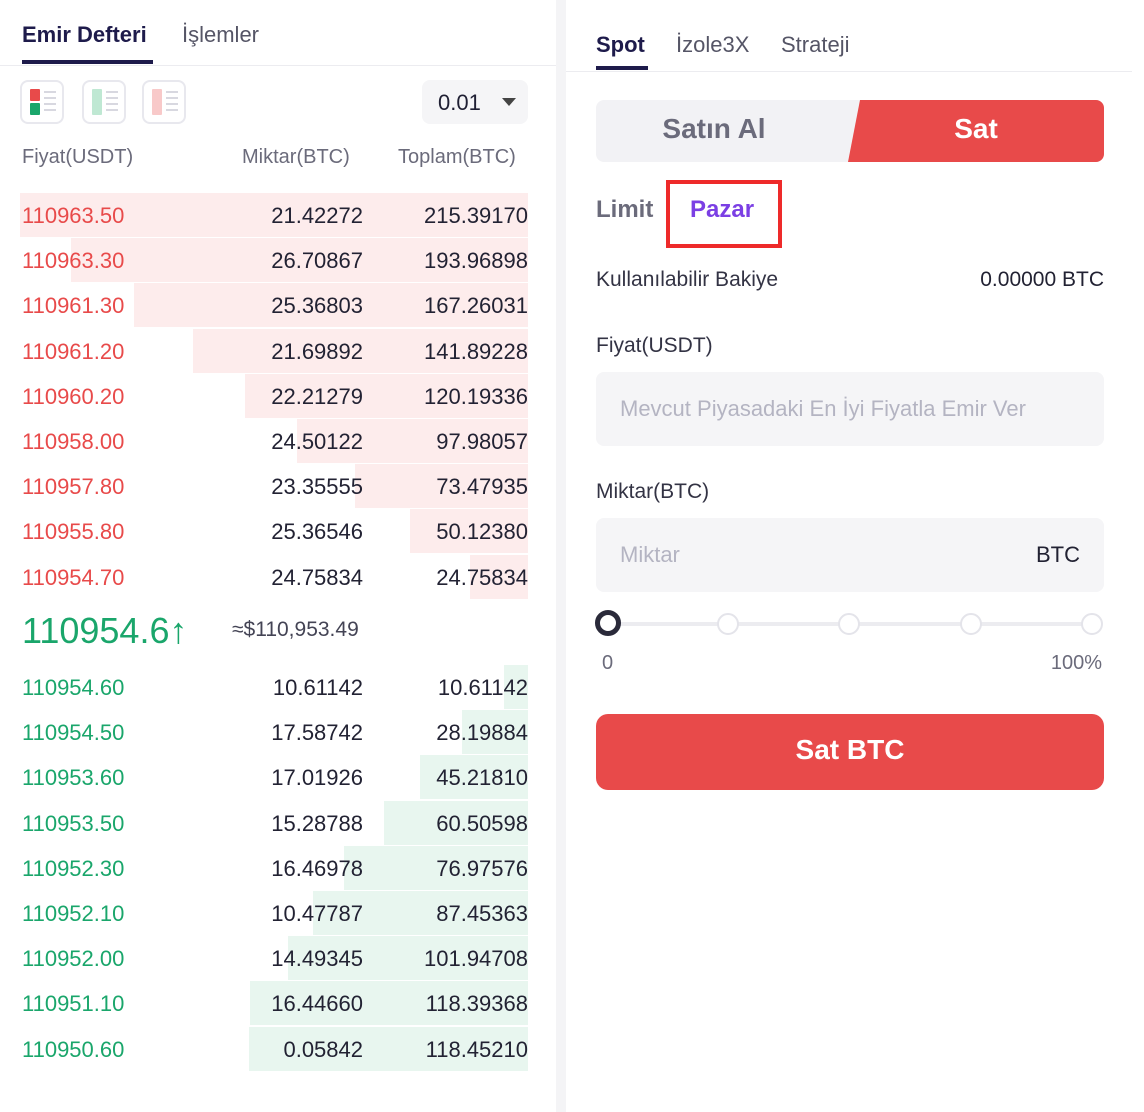  I want to click on bid-price: 110952.00, so click(73, 959).